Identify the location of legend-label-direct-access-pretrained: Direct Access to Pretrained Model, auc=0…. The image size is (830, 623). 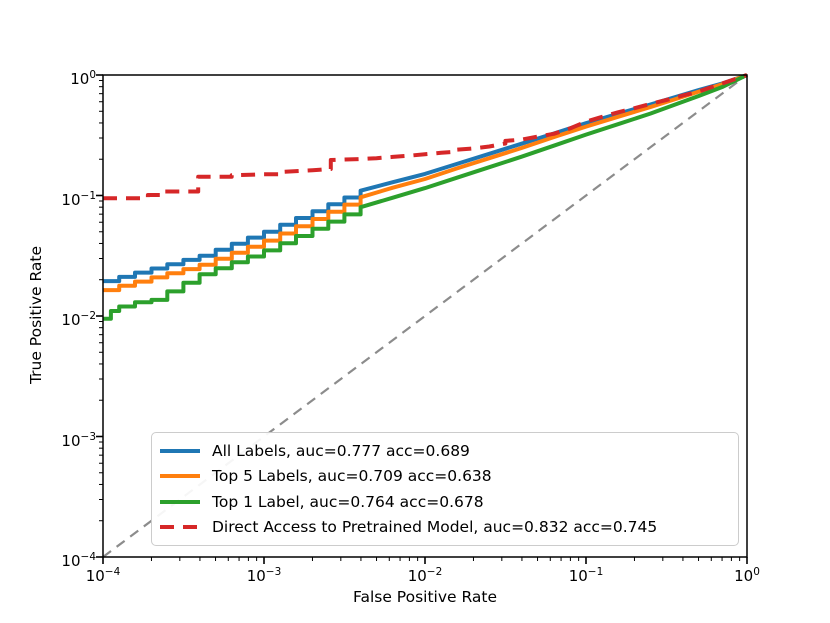
(435, 527).